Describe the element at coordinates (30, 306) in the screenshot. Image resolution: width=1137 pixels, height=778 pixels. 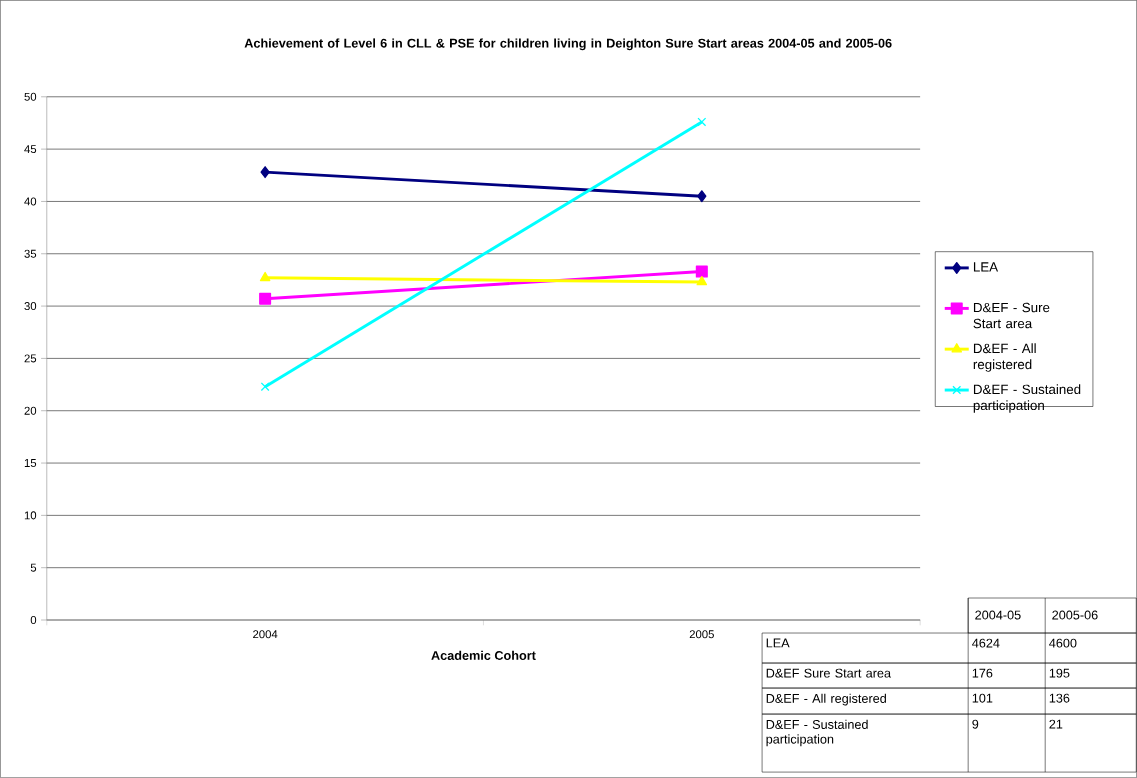
I see `y-tick-label: 30` at that location.